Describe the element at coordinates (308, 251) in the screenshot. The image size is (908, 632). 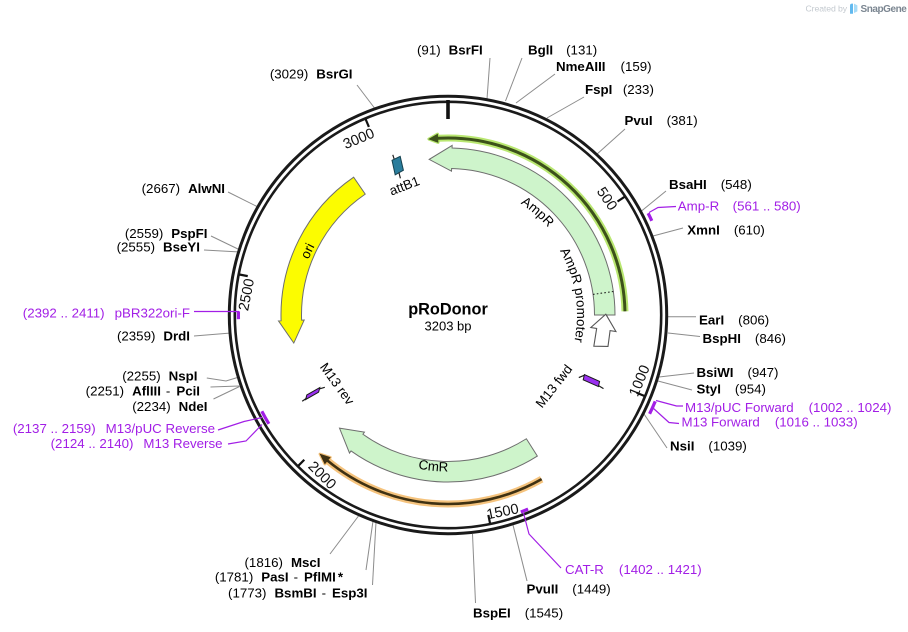
I see `svg-text: ori` at that location.